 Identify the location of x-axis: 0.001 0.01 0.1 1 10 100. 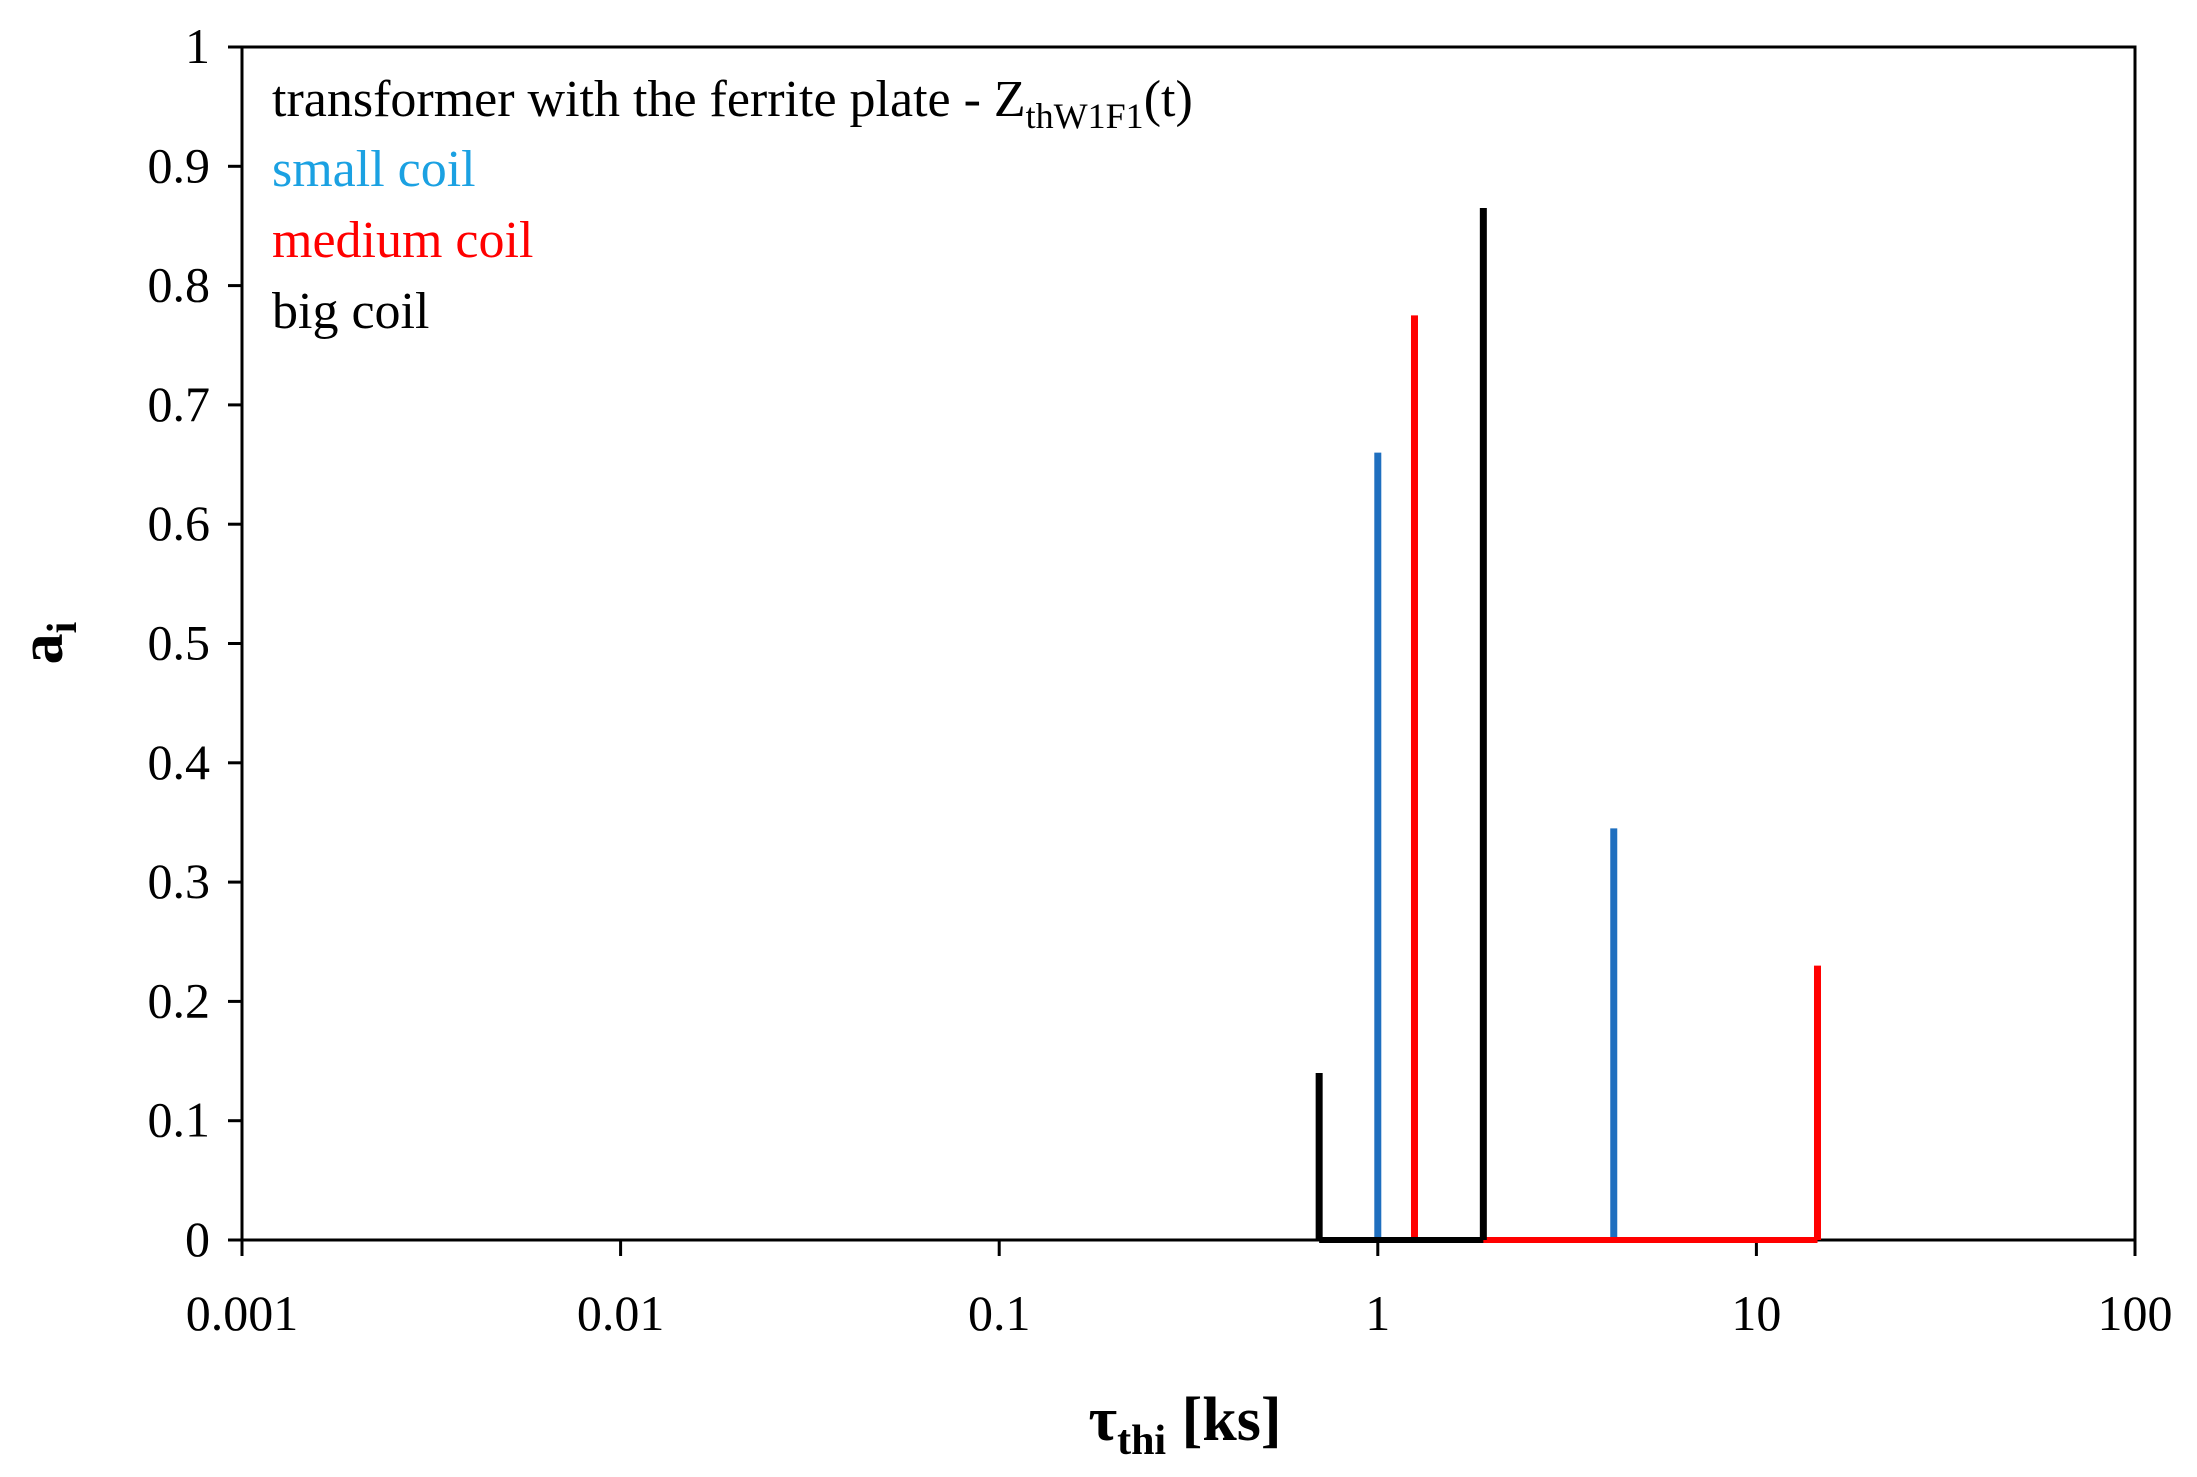
(1179, 1290).